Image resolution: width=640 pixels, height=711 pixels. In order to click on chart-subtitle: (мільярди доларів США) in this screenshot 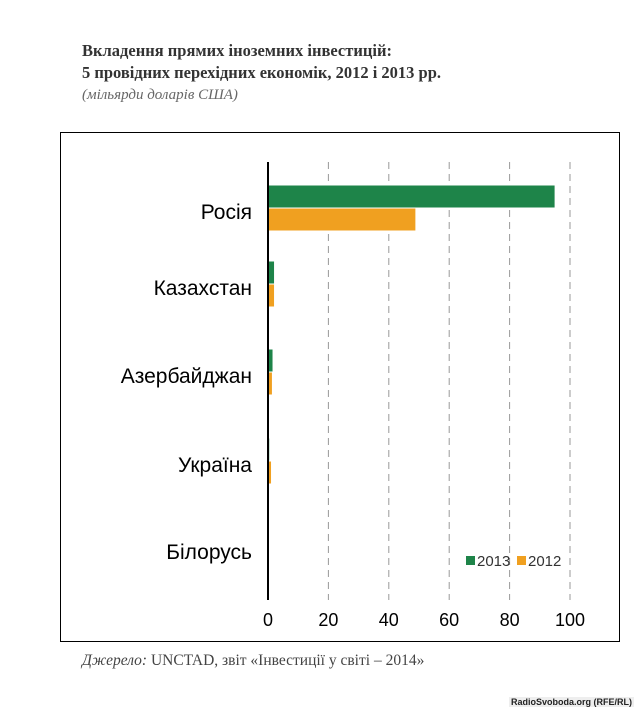, I will do `click(160, 95)`.